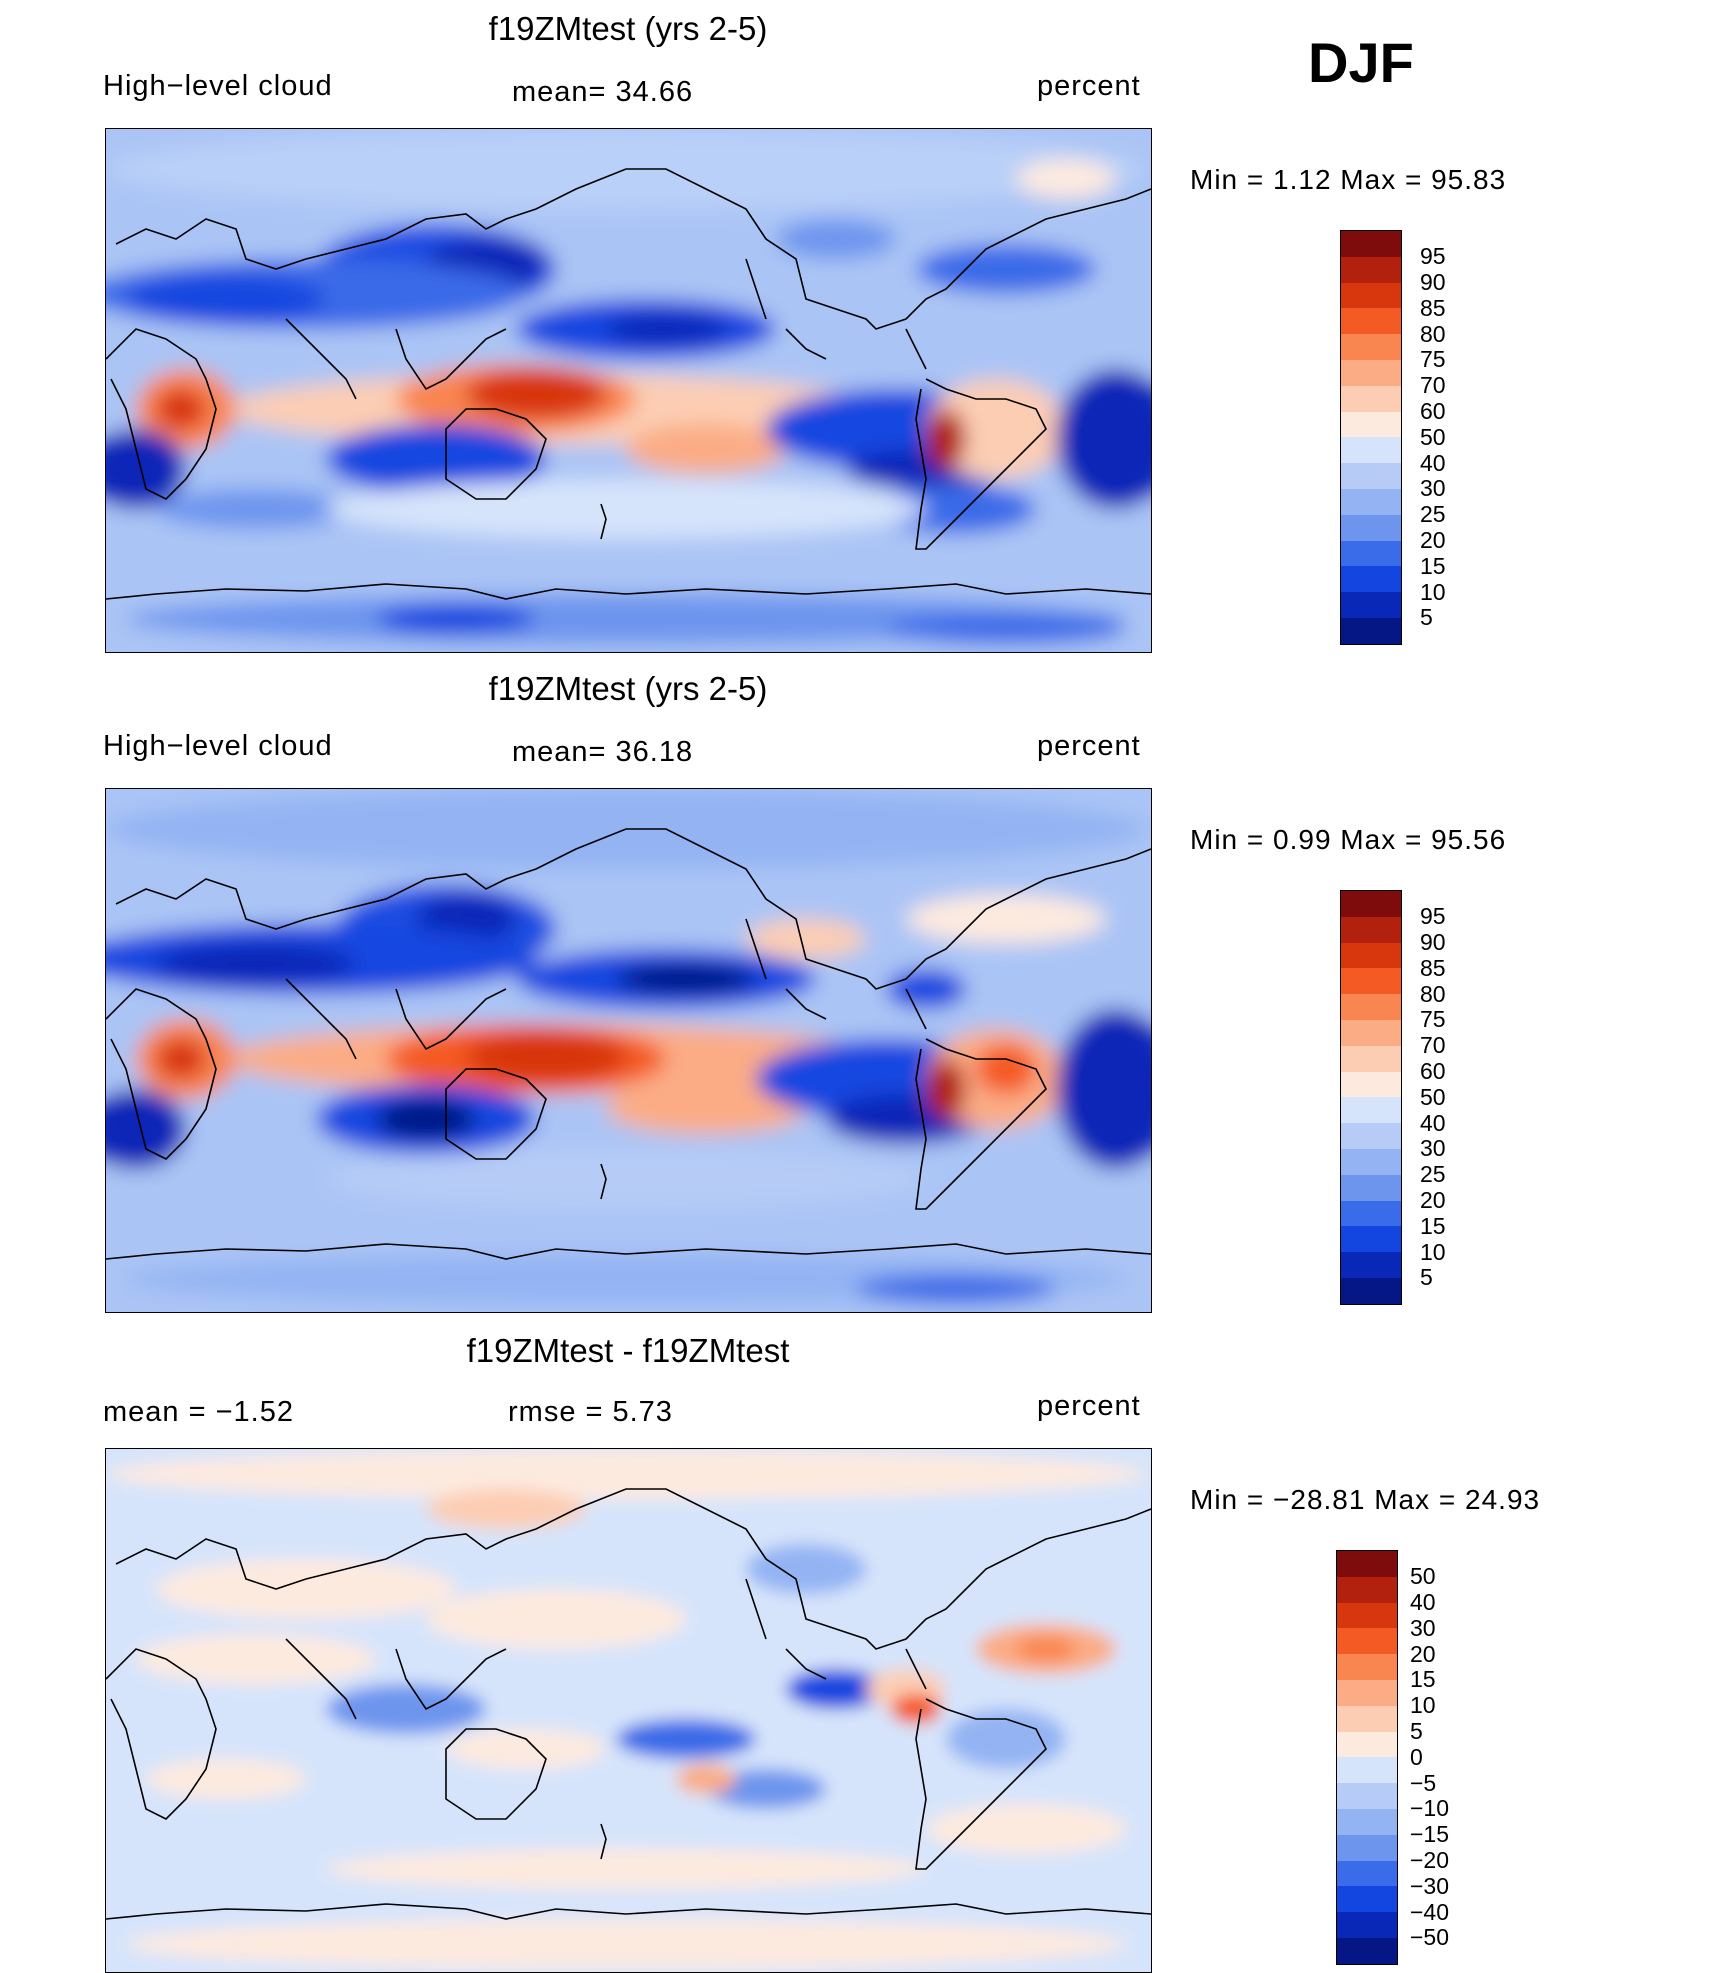 This screenshot has height=1973, width=1710. I want to click on panel-2-units-label: percent, so click(1089, 746).